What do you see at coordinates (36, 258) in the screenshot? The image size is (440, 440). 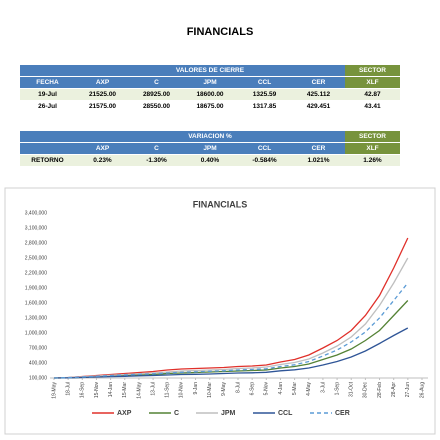 I see `y-tick-label: 2,500,000` at bounding box center [36, 258].